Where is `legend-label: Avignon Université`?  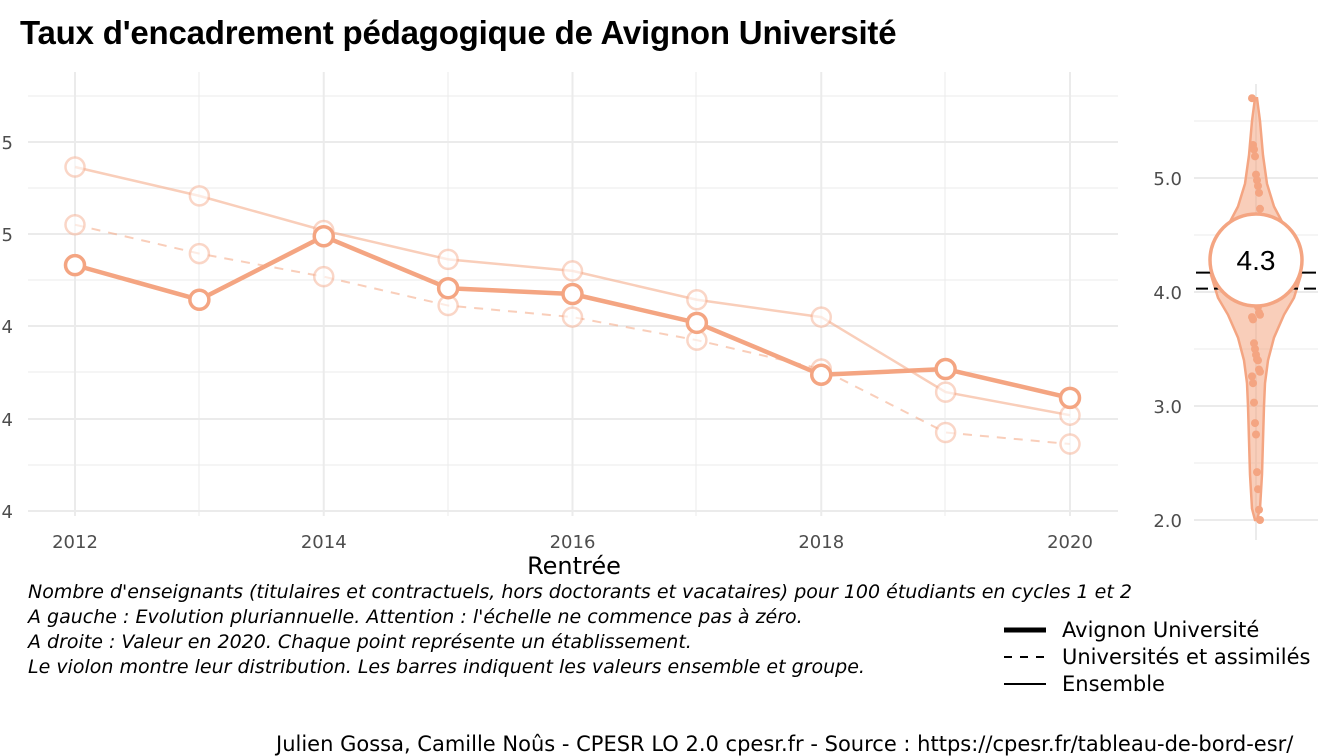 legend-label: Avignon Université is located at coordinates (1161, 629).